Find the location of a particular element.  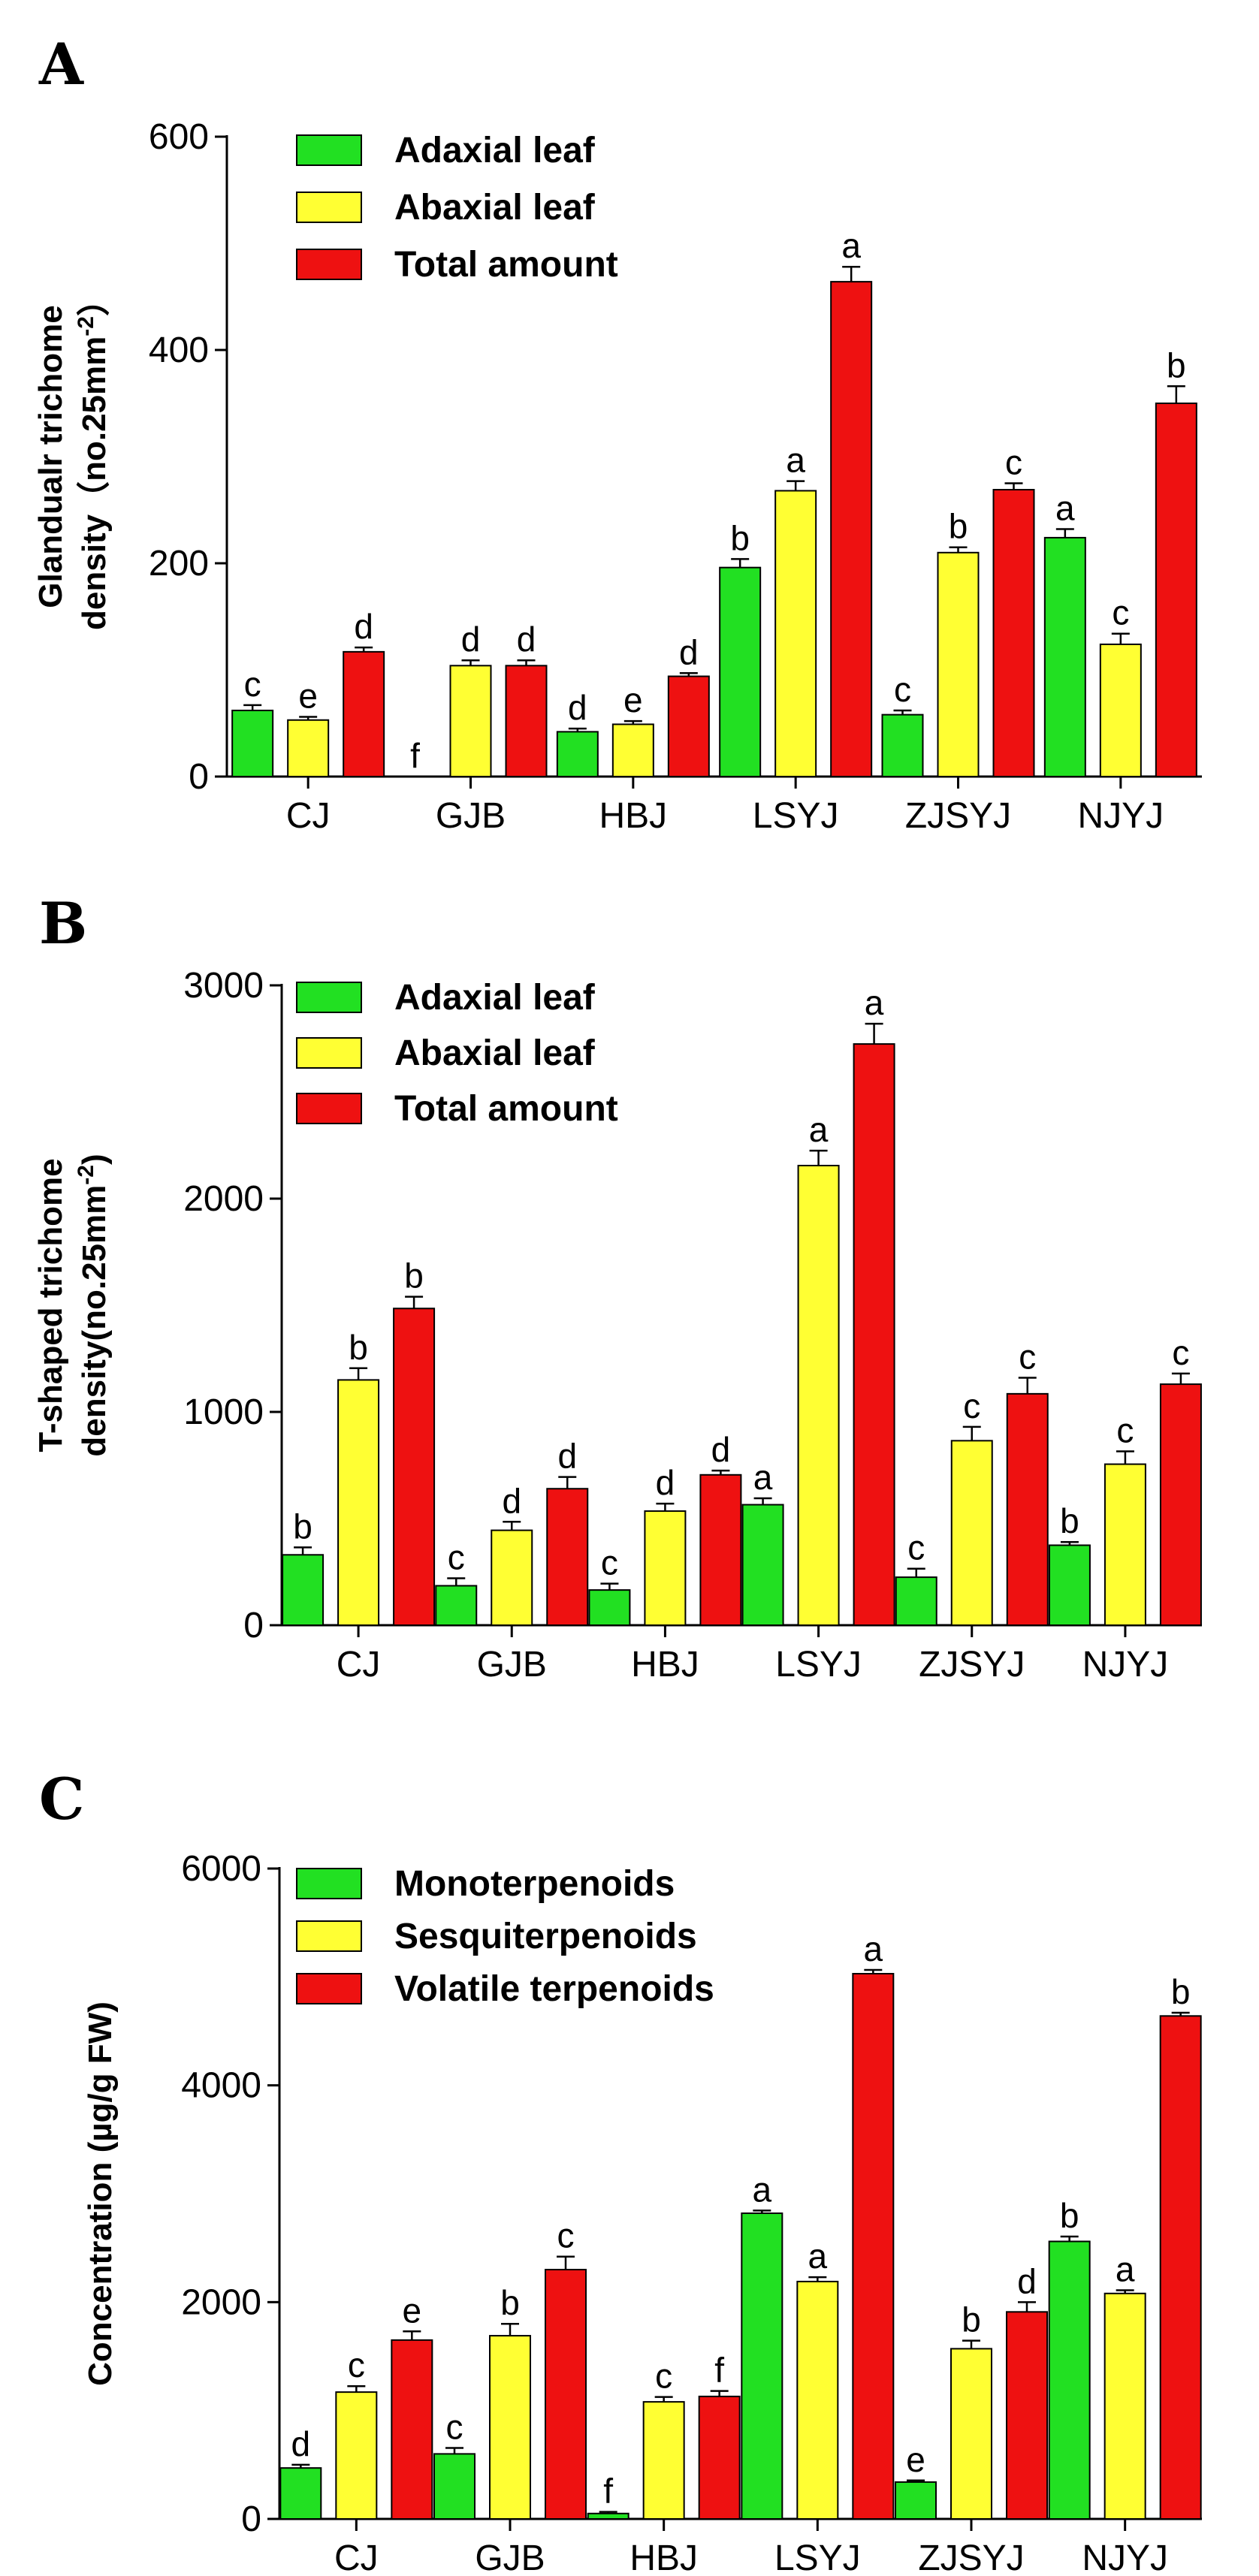

y-axis-label: Glandualr trichome is located at coordinates (50, 456).